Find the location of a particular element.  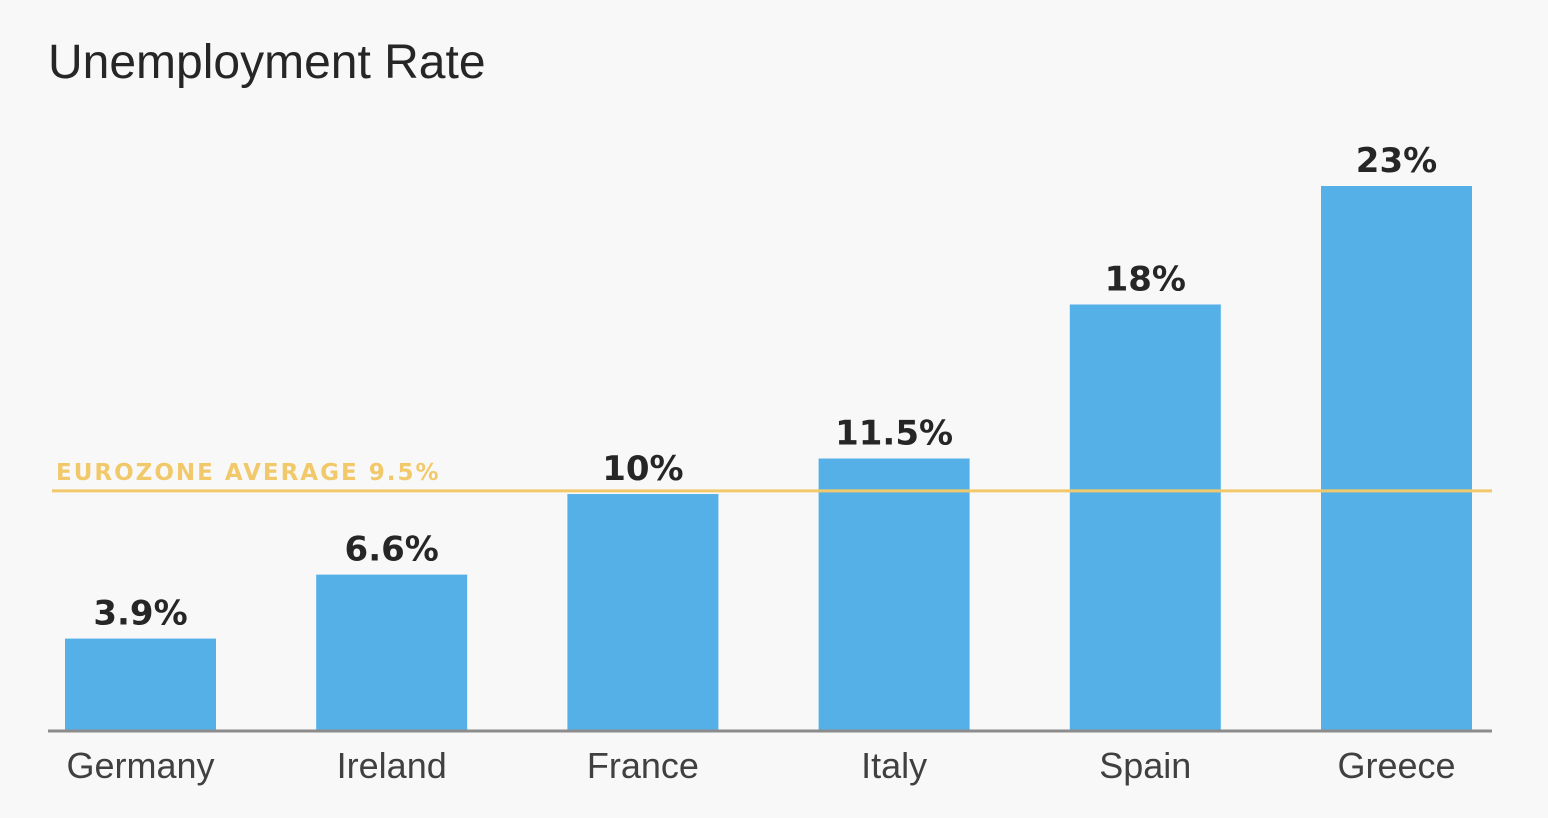

value-label-ireland: 6.6% is located at coordinates (392, 550).